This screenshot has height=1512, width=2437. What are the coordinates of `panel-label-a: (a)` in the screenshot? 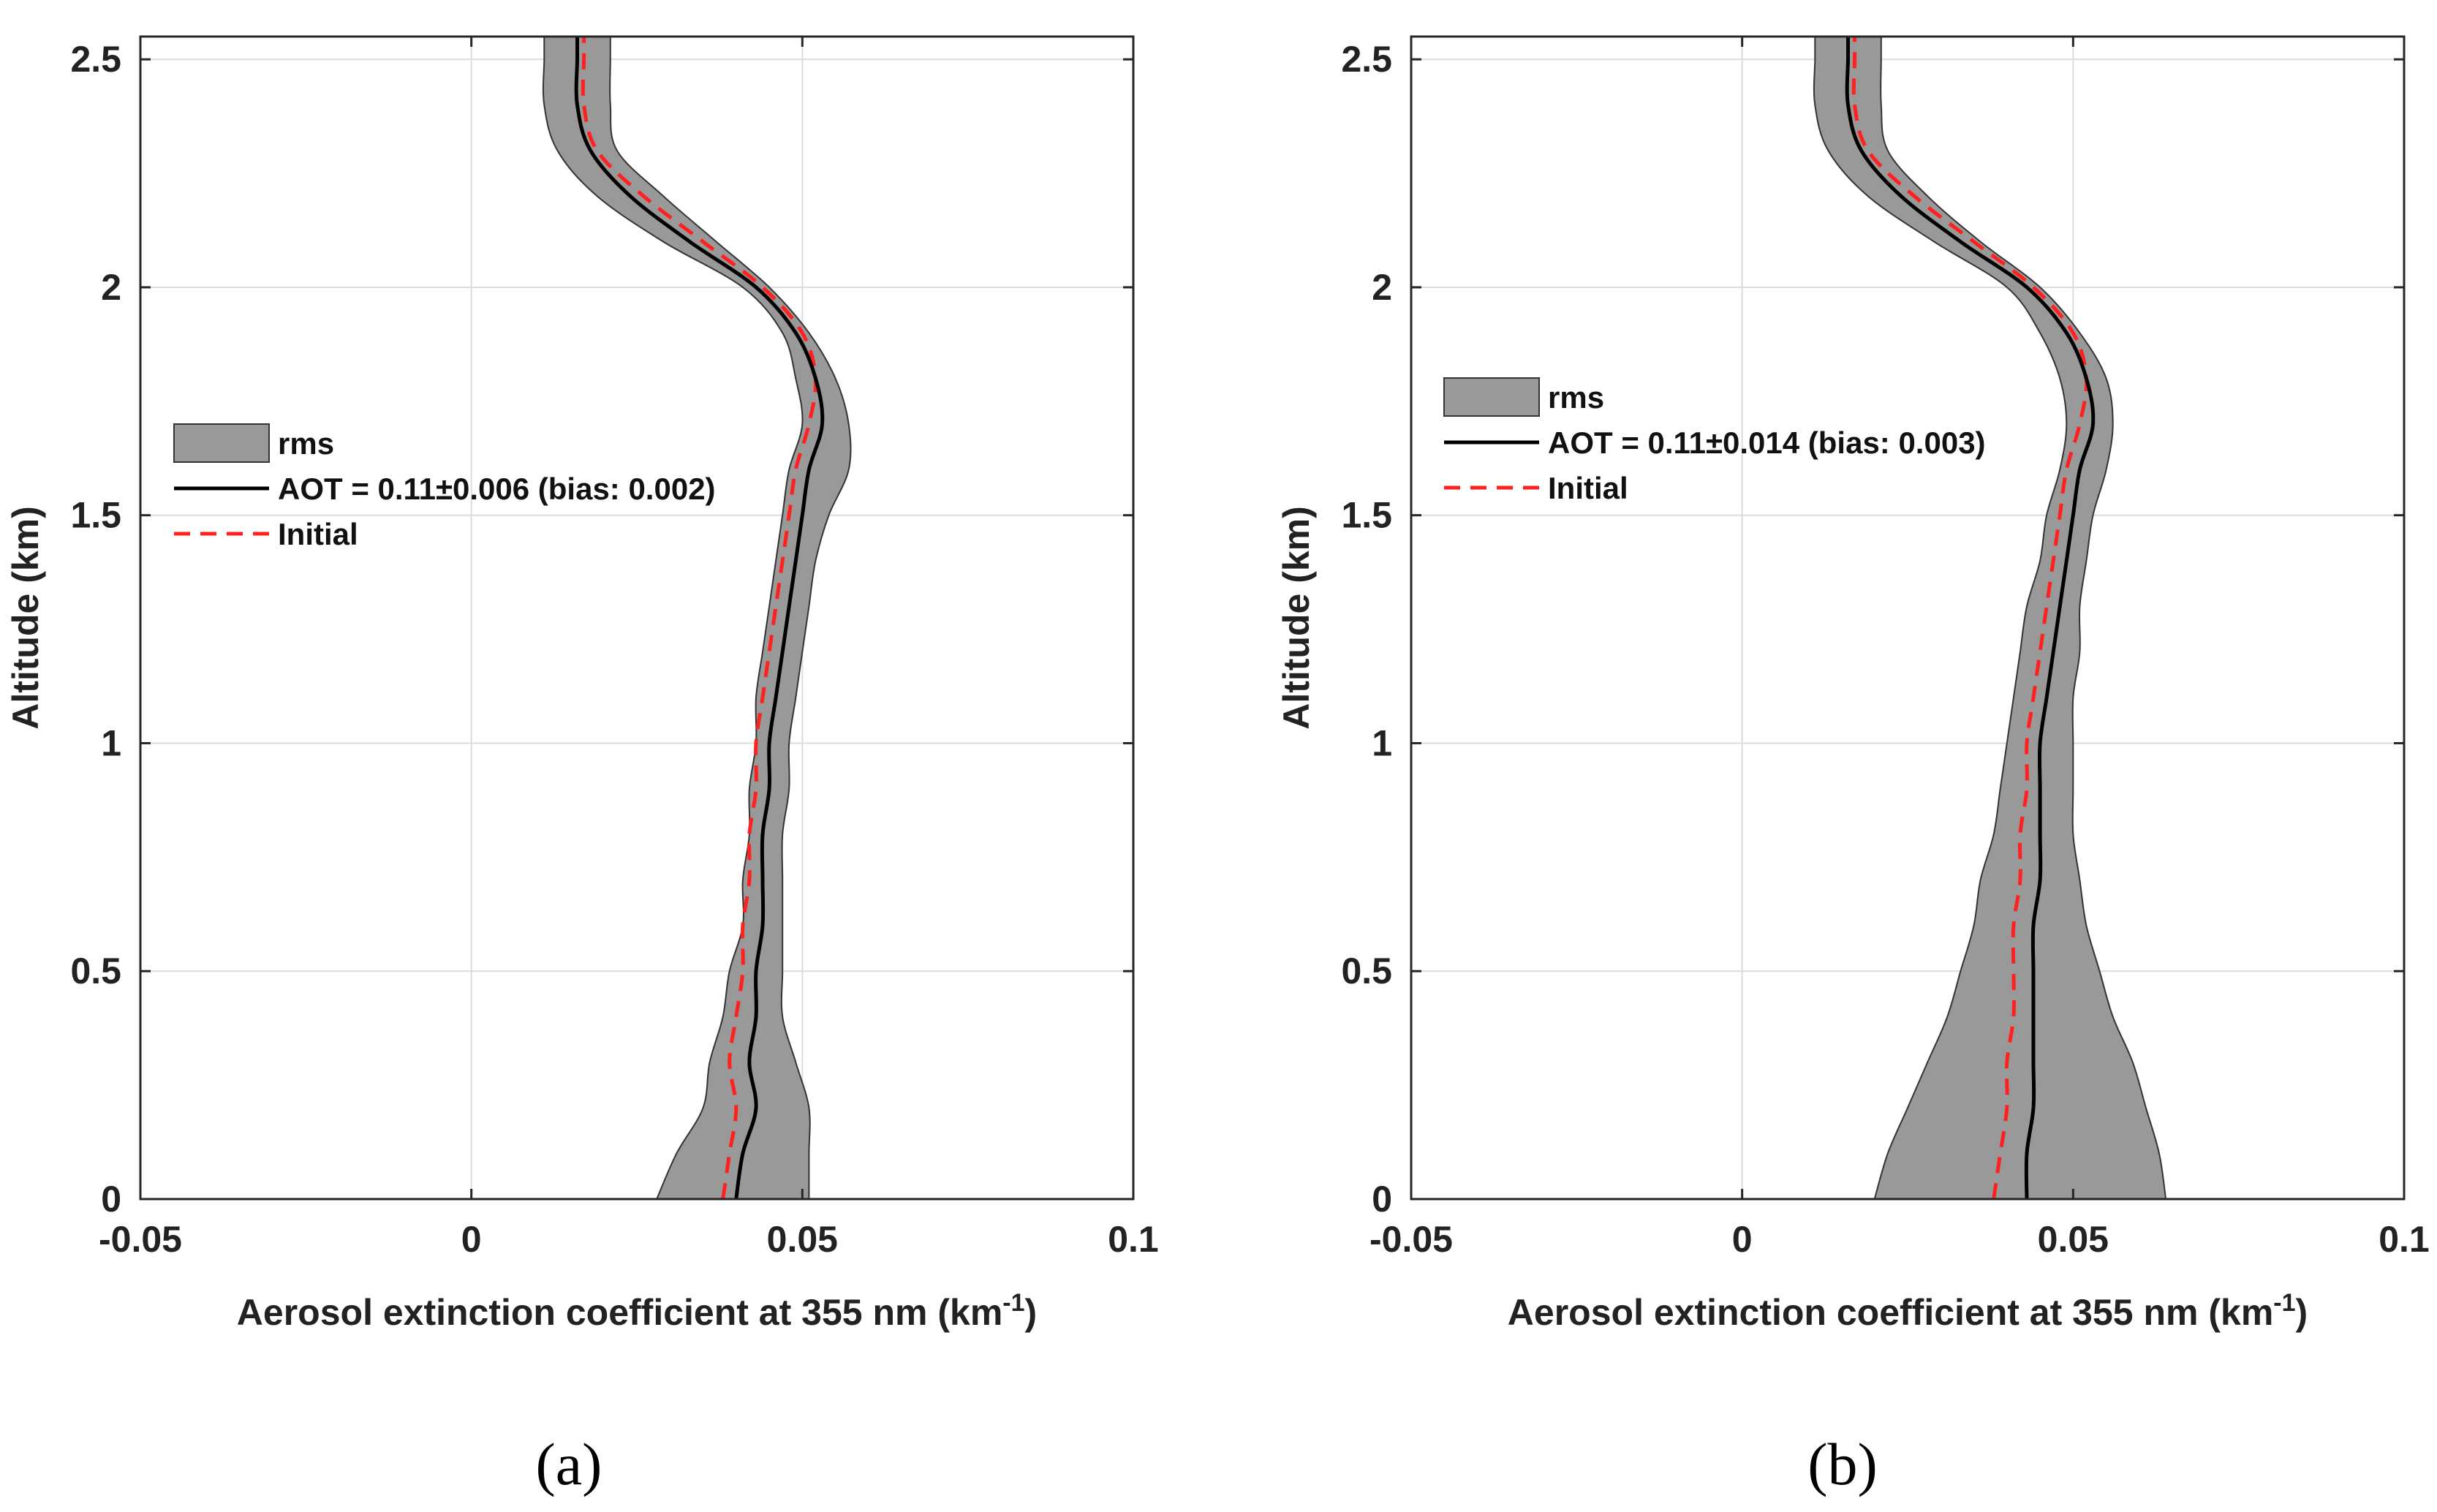 It's located at (568, 1464).